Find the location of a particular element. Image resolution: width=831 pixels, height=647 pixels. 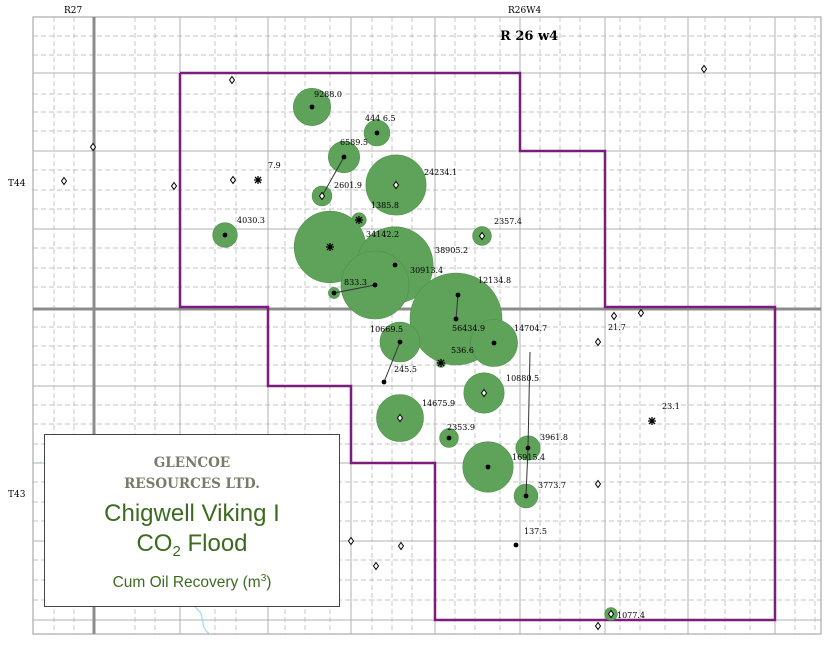

well-label: 21.7 is located at coordinates (617, 327).